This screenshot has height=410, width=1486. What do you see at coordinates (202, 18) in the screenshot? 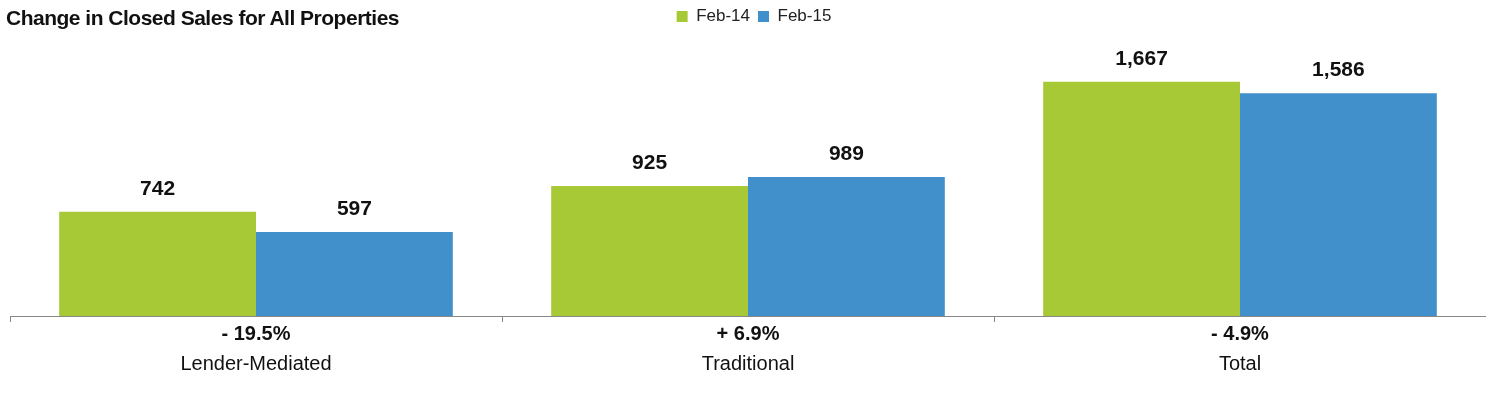
I see `chart-title: Change in Closed Sales for All Properties` at bounding box center [202, 18].